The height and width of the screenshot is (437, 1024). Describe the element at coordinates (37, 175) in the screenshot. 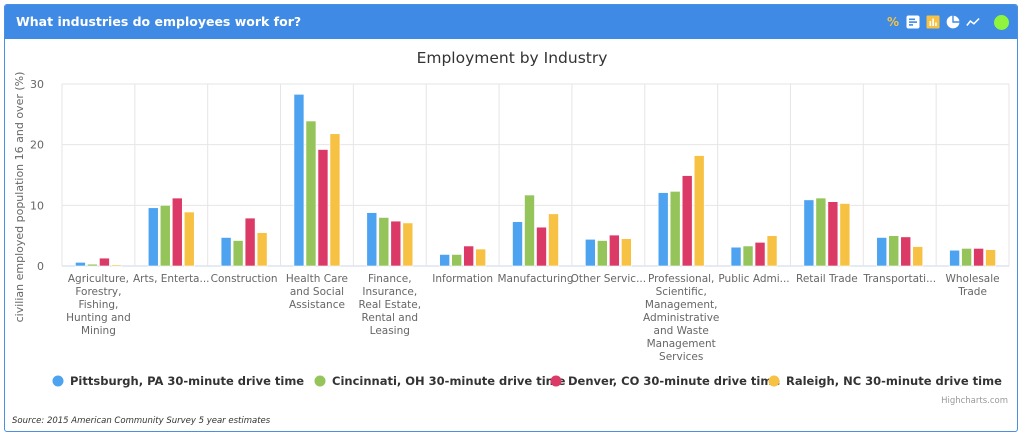

I see `y-axis-ticks: 0 10 20 30` at that location.